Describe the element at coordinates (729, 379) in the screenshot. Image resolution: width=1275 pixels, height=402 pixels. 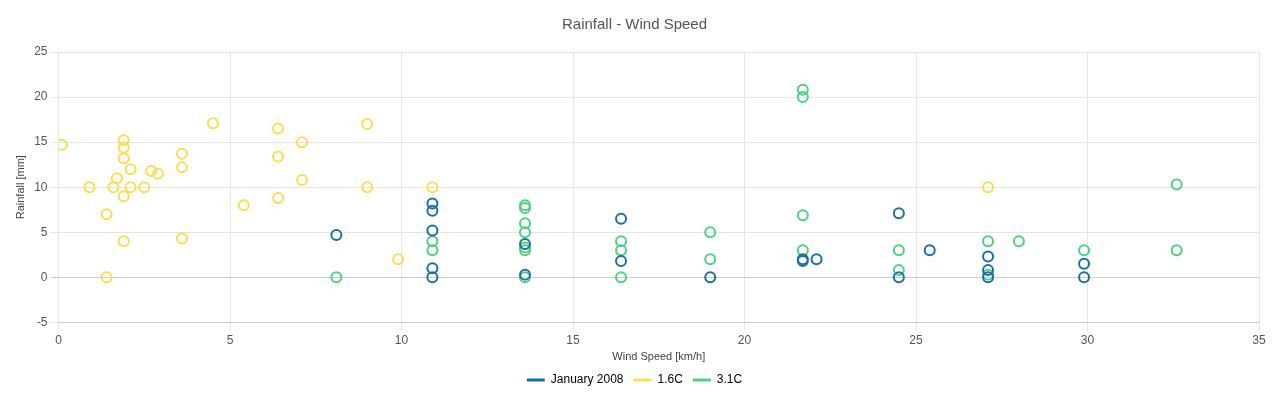
I see `legend-label: 3.1C` at that location.